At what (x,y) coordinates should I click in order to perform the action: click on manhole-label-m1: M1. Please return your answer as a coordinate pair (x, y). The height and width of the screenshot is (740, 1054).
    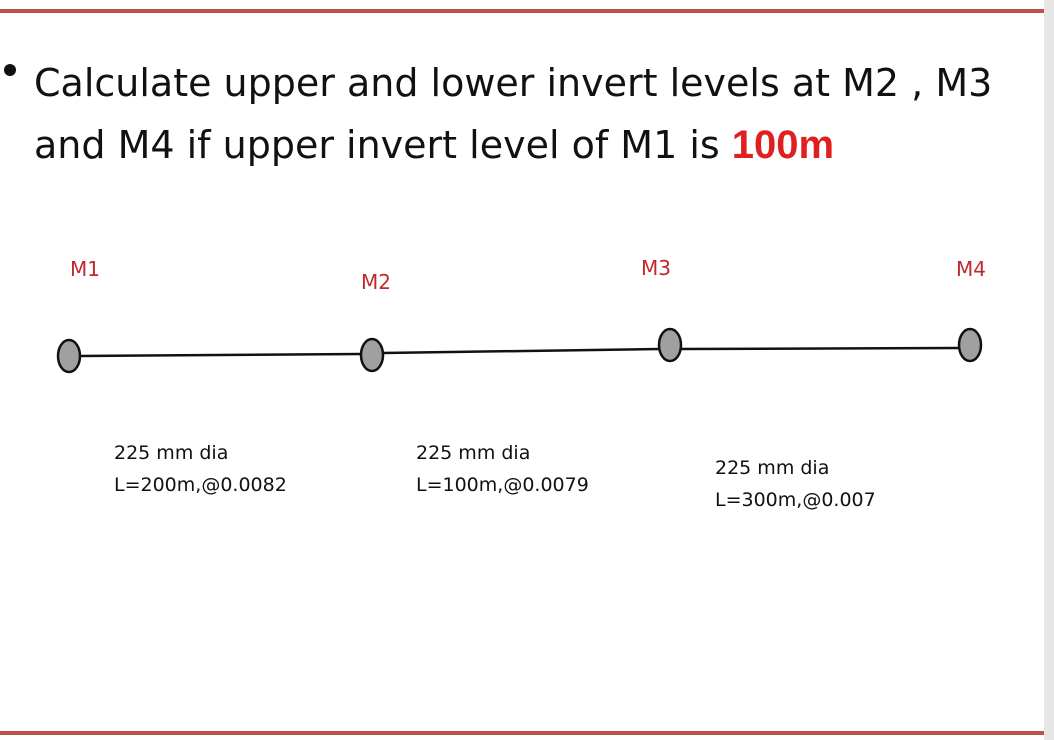
    Looking at the image, I should click on (85, 269).